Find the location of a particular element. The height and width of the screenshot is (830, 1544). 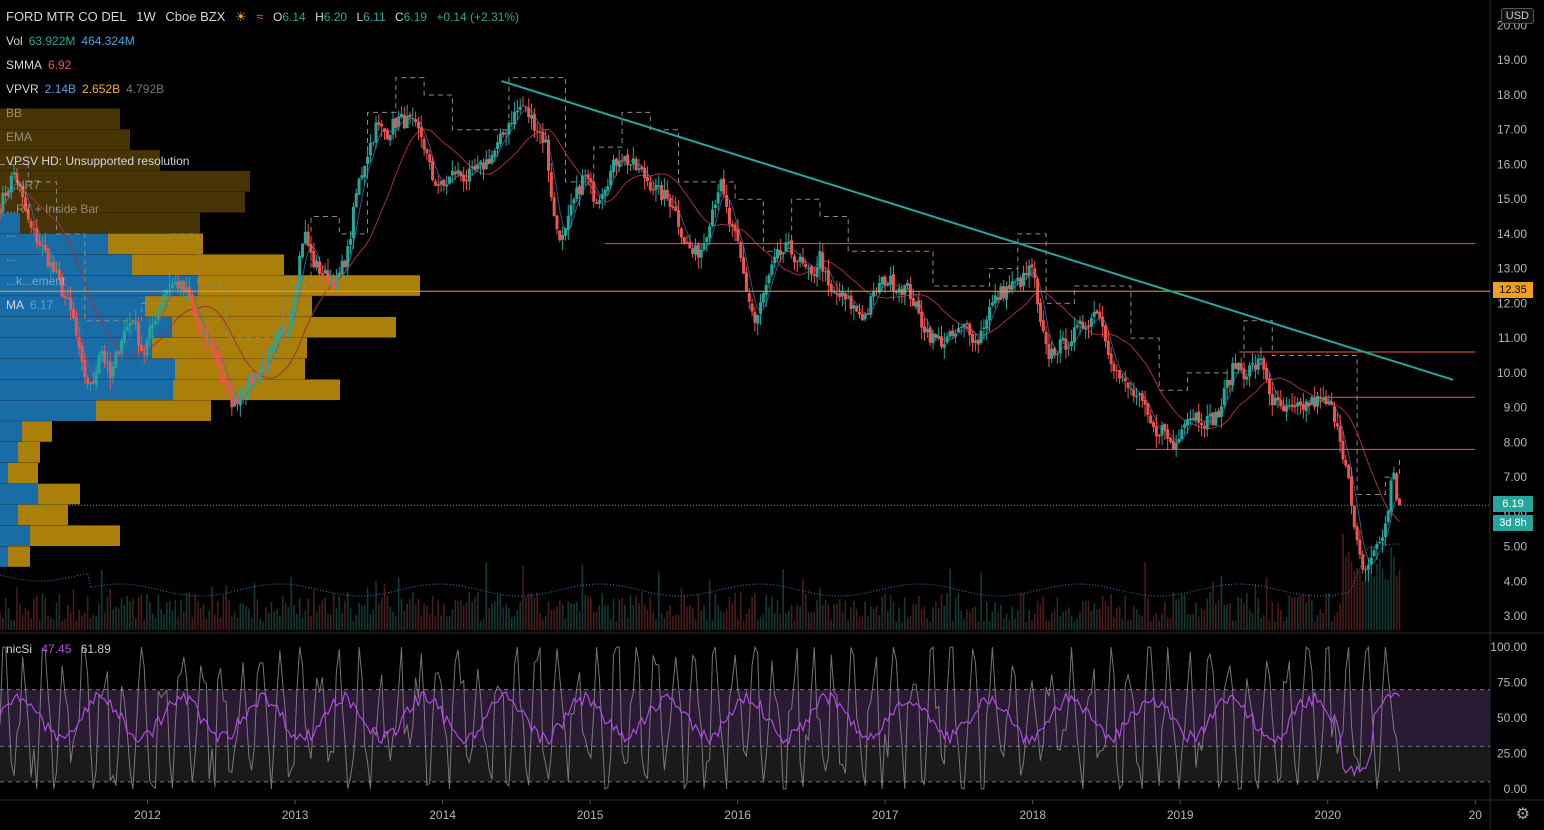

symbol-name: FORD MTR CO DEL is located at coordinates (66, 16).